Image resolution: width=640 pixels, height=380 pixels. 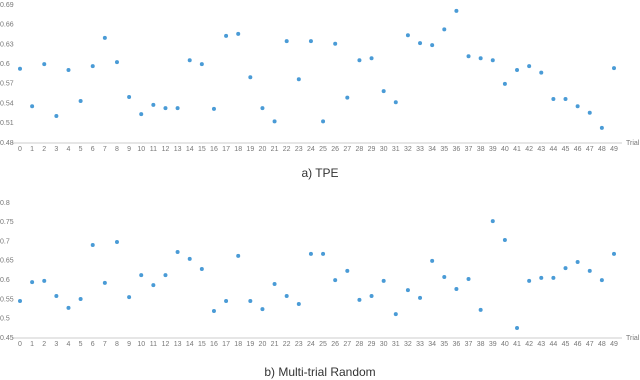 I want to click on y-tick-label: 0.69, so click(x=7, y=5).